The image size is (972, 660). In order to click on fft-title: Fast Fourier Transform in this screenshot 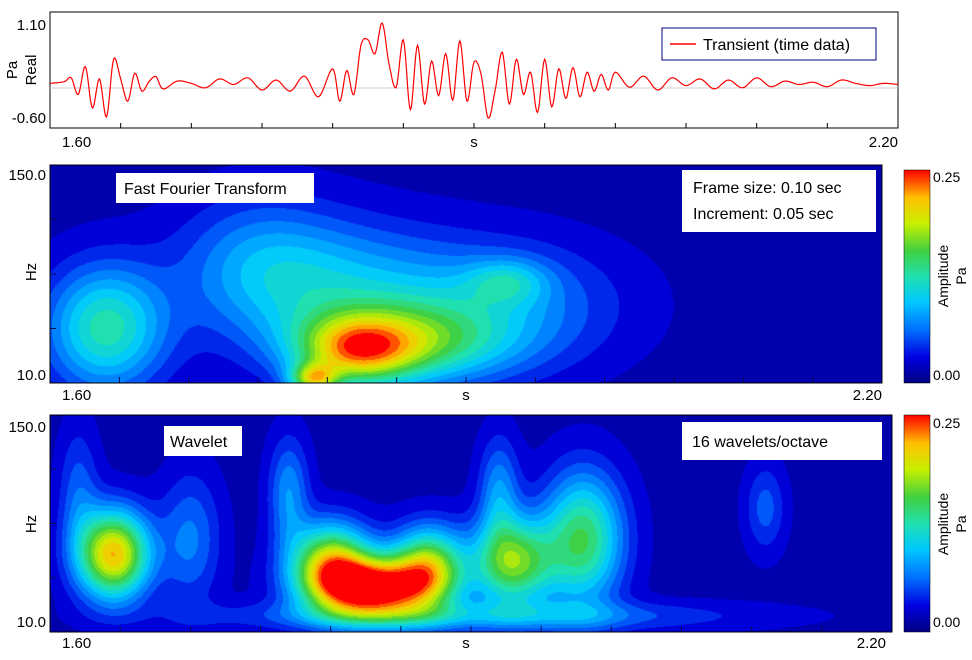, I will do `click(205, 189)`.